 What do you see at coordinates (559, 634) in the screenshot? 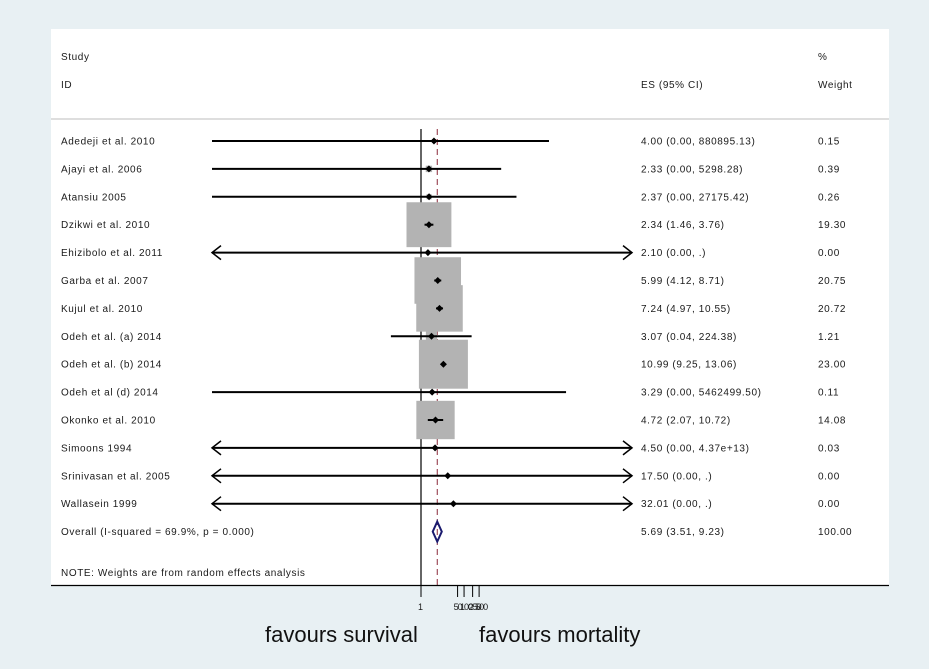
I see `xlabel-right: favours mortality` at bounding box center [559, 634].